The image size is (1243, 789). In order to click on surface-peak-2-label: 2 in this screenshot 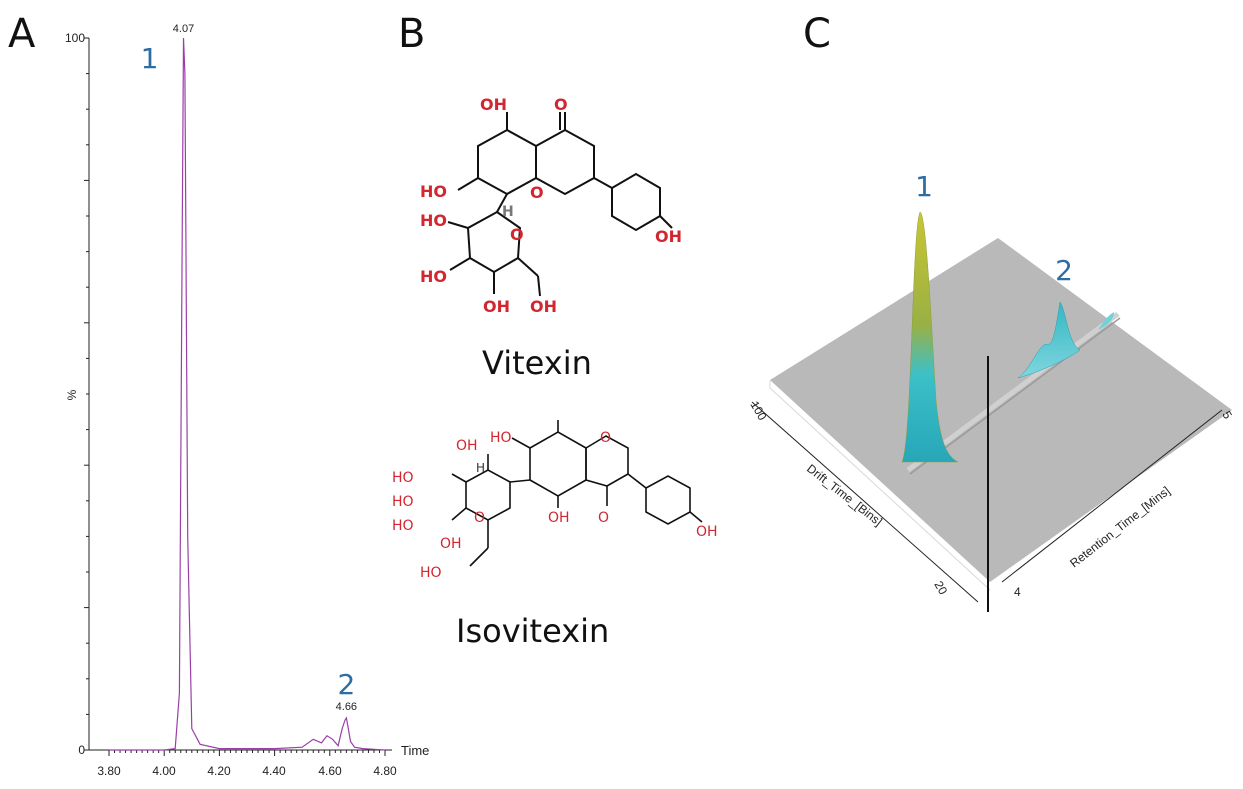, I will do `click(1064, 270)`.